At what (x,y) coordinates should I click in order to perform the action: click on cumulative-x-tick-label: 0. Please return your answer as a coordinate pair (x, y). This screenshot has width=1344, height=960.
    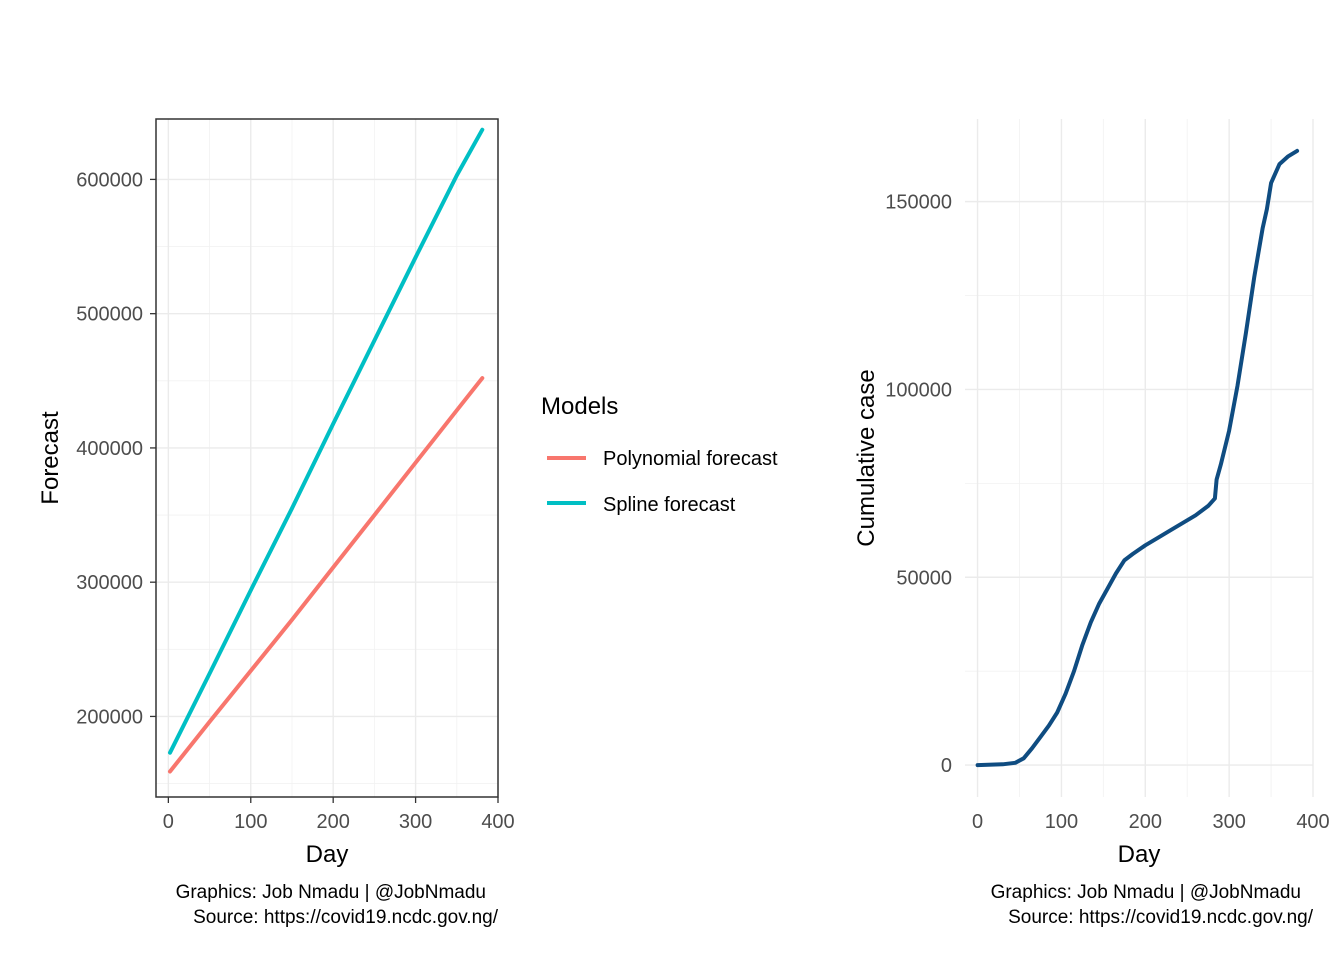
    Looking at the image, I should click on (977, 822).